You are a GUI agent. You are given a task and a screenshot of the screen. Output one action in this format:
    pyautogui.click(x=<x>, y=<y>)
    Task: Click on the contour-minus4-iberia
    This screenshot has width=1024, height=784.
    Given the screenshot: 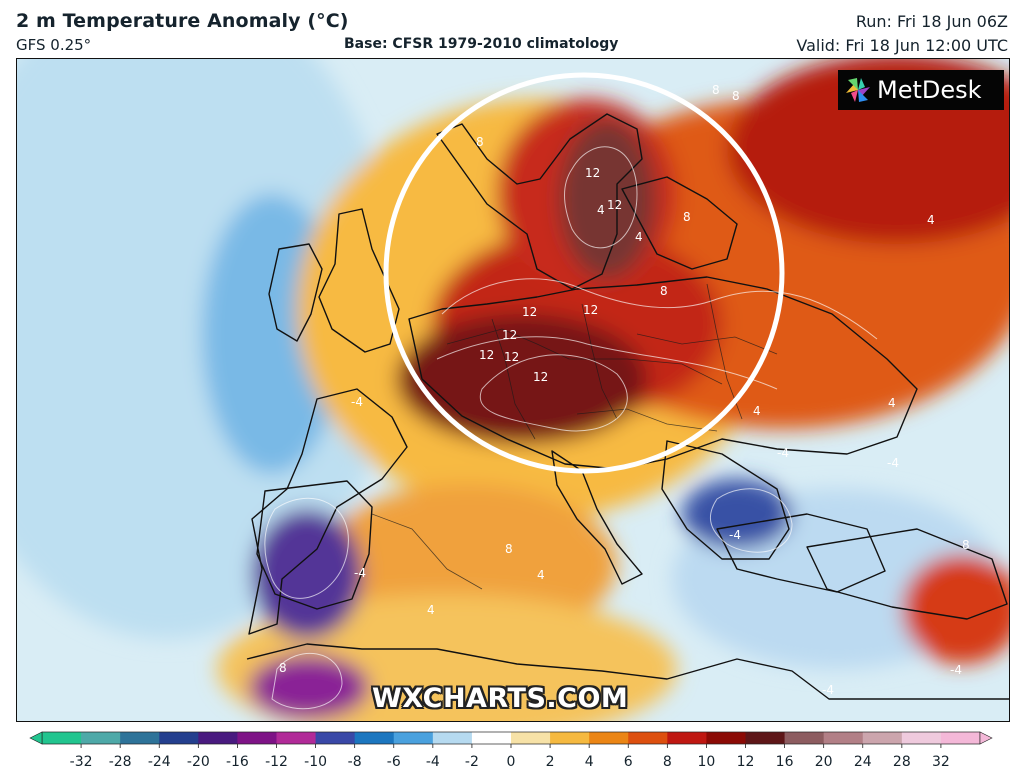 What is the action you would take?
    pyautogui.click(x=306, y=548)
    